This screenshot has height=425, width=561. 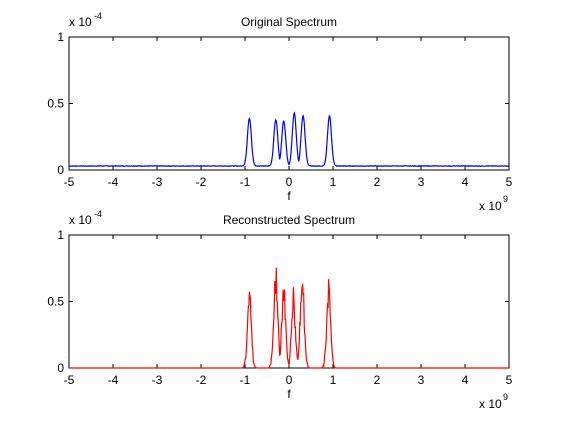 I want to click on chart-title: Original Spectrum, so click(x=289, y=22).